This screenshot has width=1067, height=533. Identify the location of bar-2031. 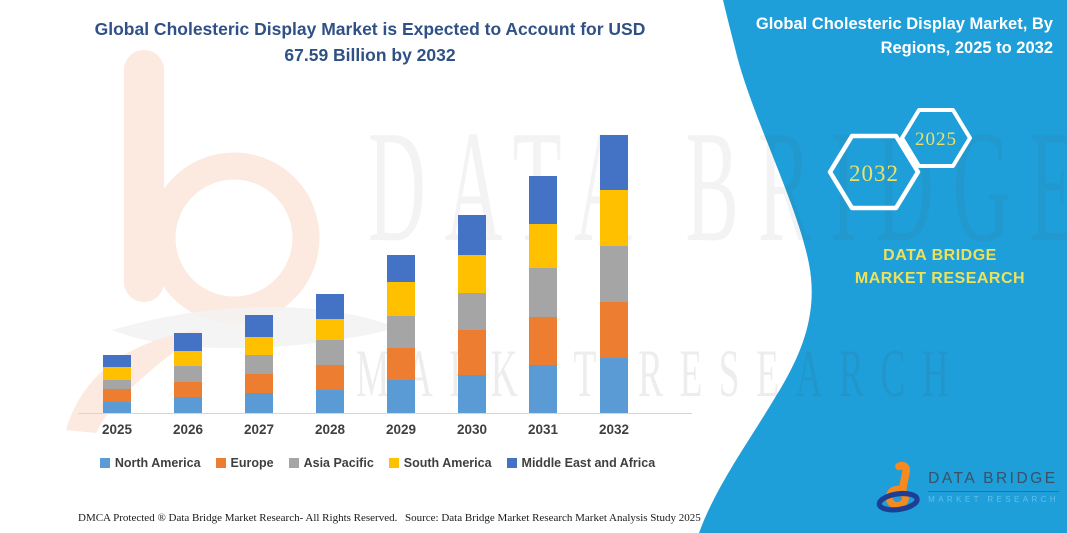
(543, 294).